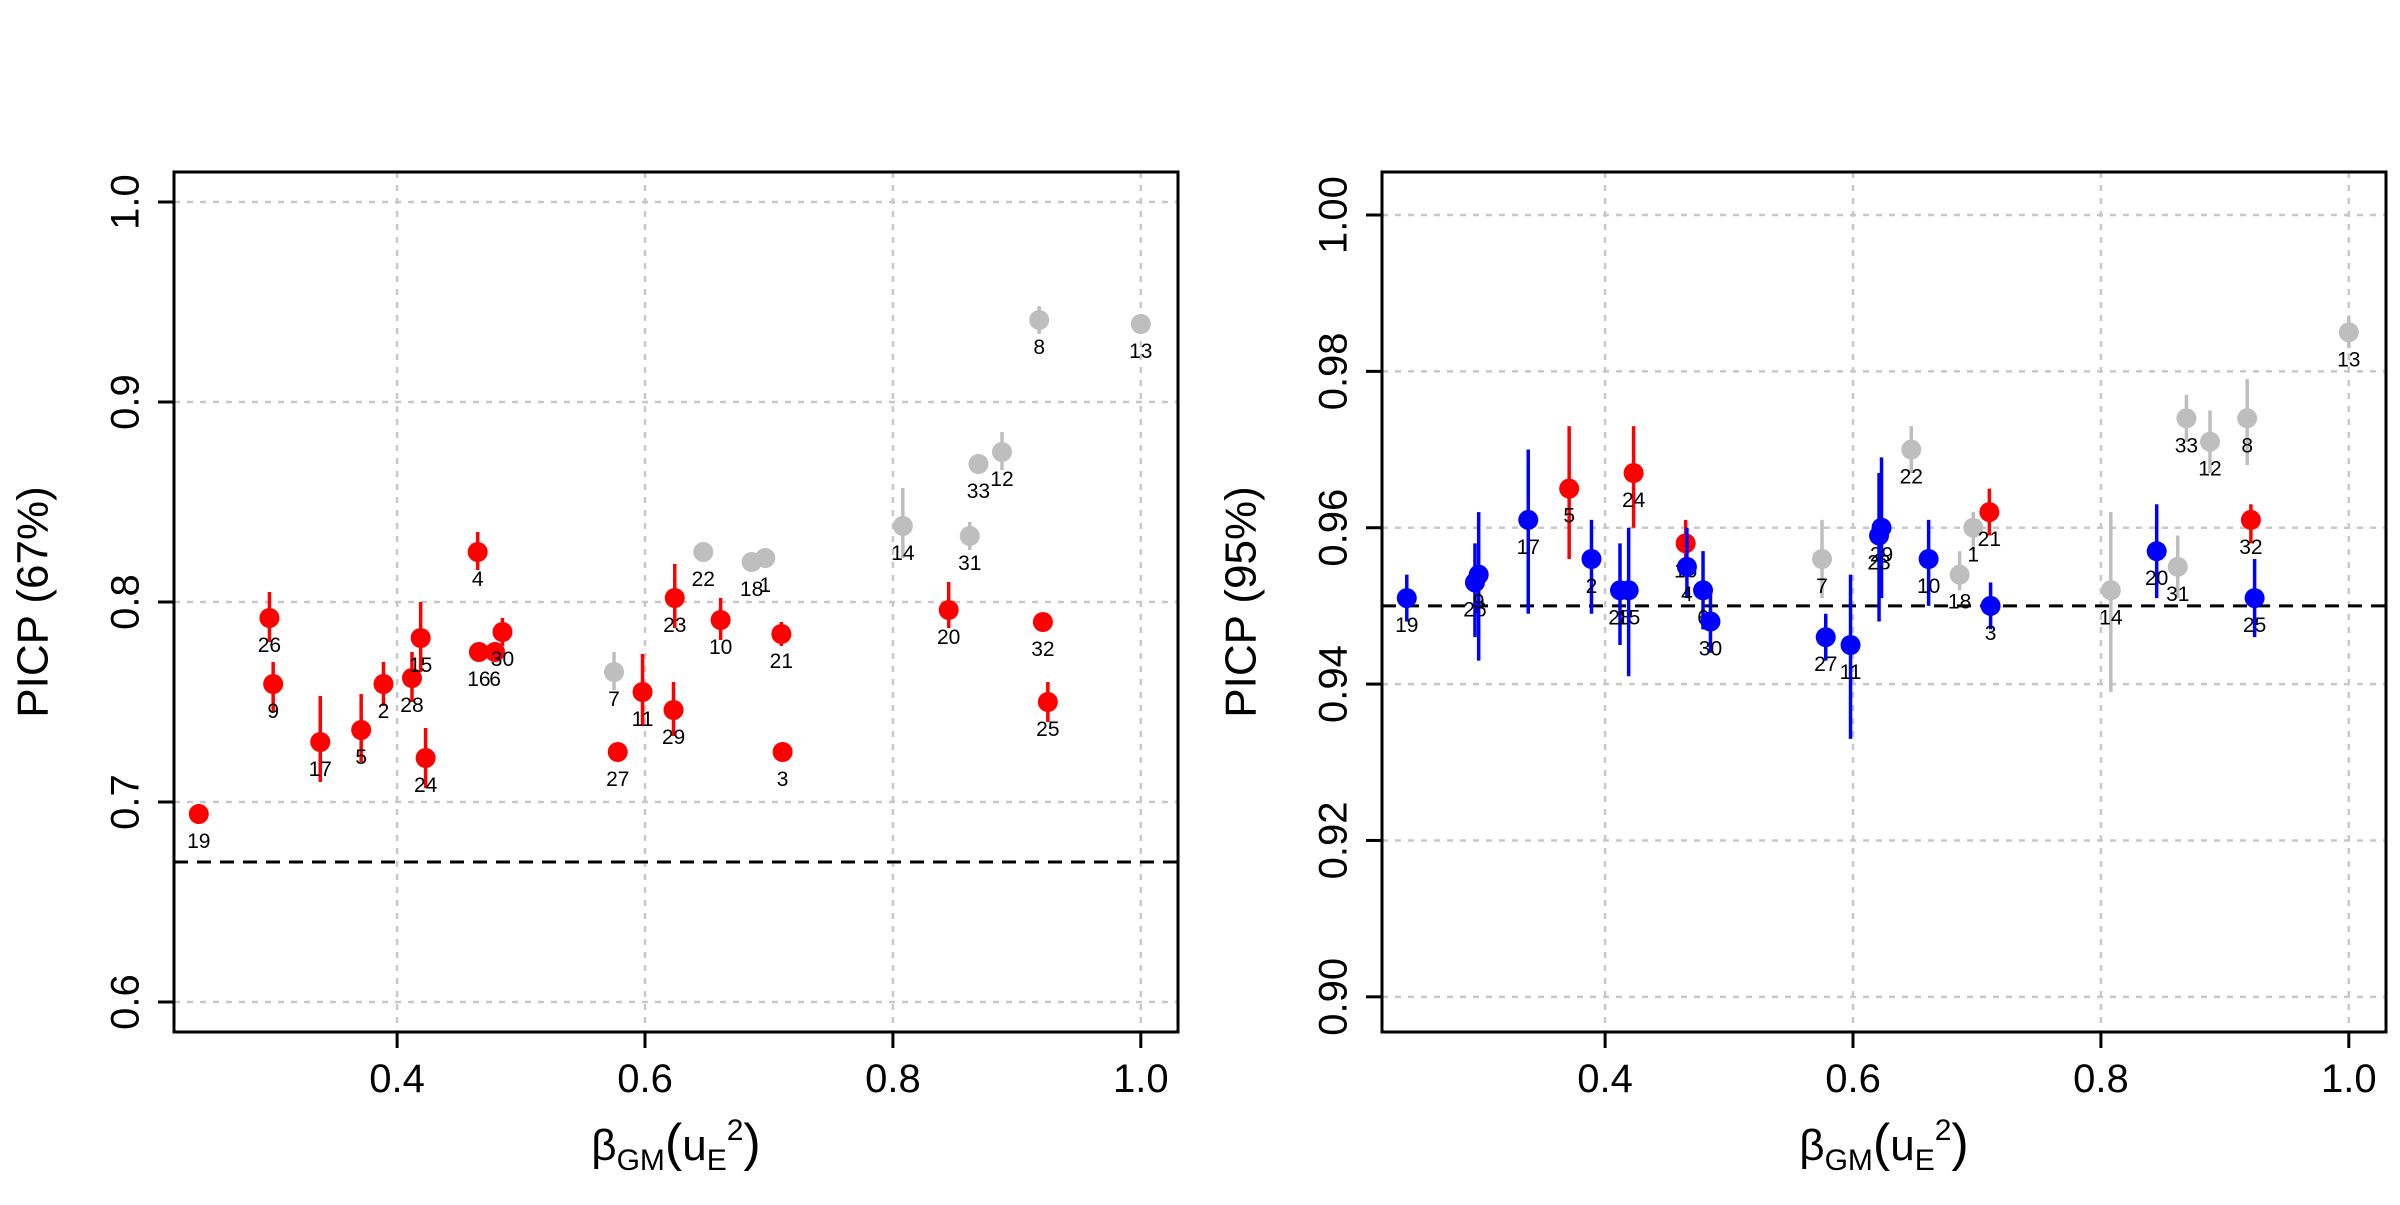 The width and height of the screenshot is (2400, 1205). Describe the element at coordinates (1928, 586) in the screenshot. I see `point-label-10: 10` at that location.